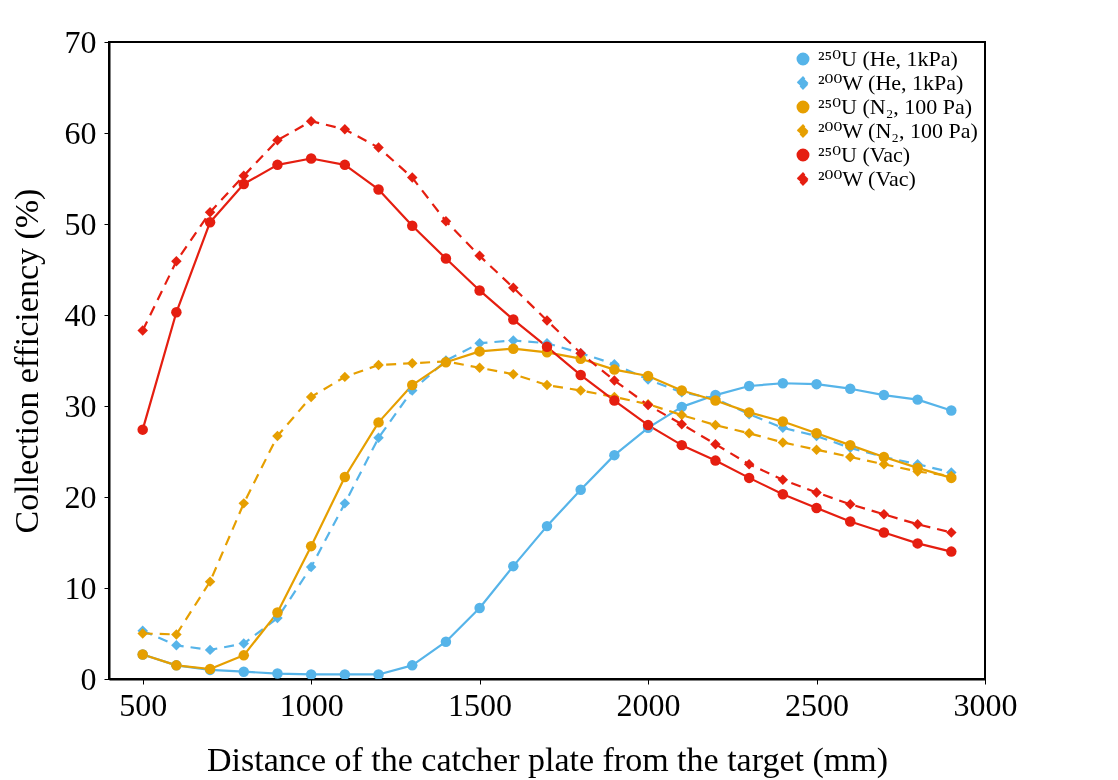 This screenshot has height=780, width=1118. Describe the element at coordinates (80, 587) in the screenshot. I see `y-tick-label: 10` at that location.